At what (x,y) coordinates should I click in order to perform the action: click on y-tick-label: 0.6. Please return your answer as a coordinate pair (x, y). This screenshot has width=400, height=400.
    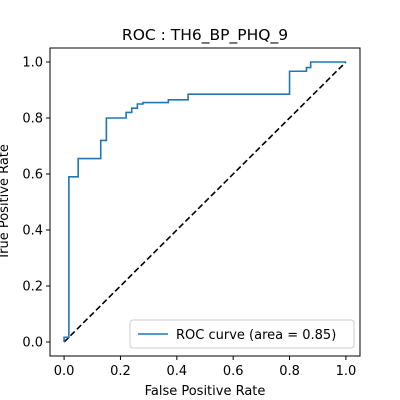
    Looking at the image, I should click on (32, 175).